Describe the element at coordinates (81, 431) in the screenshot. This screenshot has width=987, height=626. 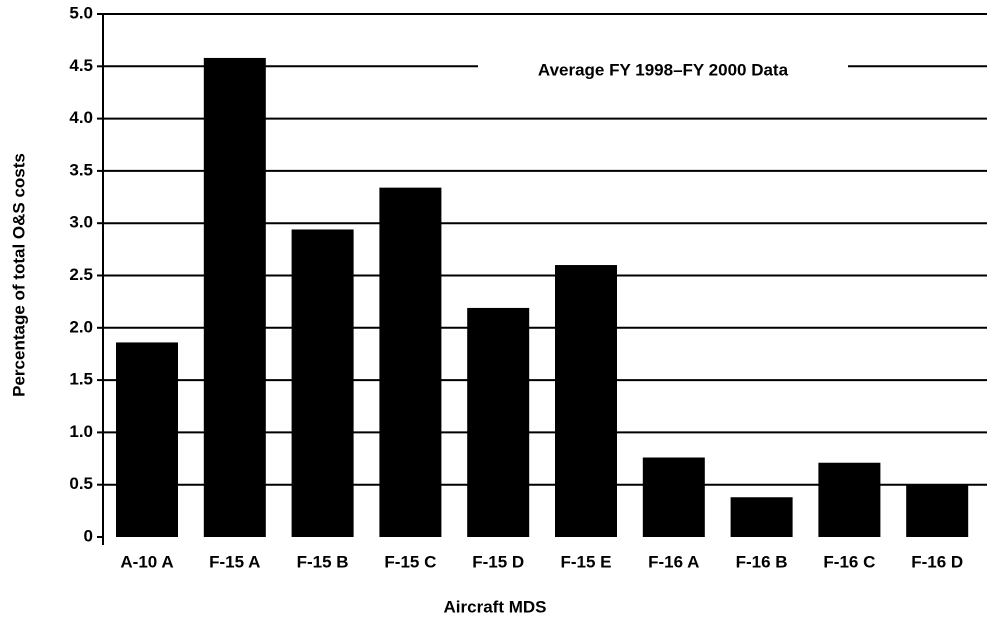
I see `y-tick-label: 1.0` at that location.